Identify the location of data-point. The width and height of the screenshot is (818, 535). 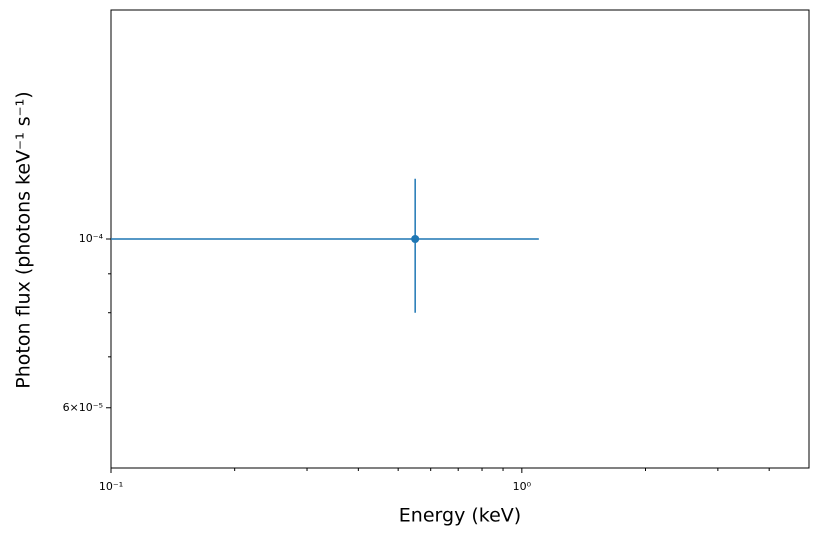
(415, 239).